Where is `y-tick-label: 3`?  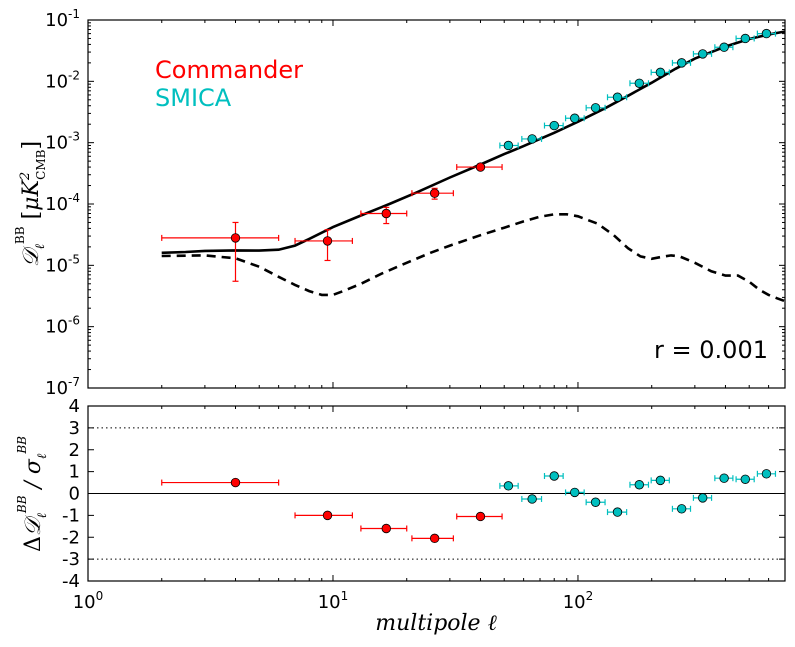 y-tick-label: 3 is located at coordinates (74, 428).